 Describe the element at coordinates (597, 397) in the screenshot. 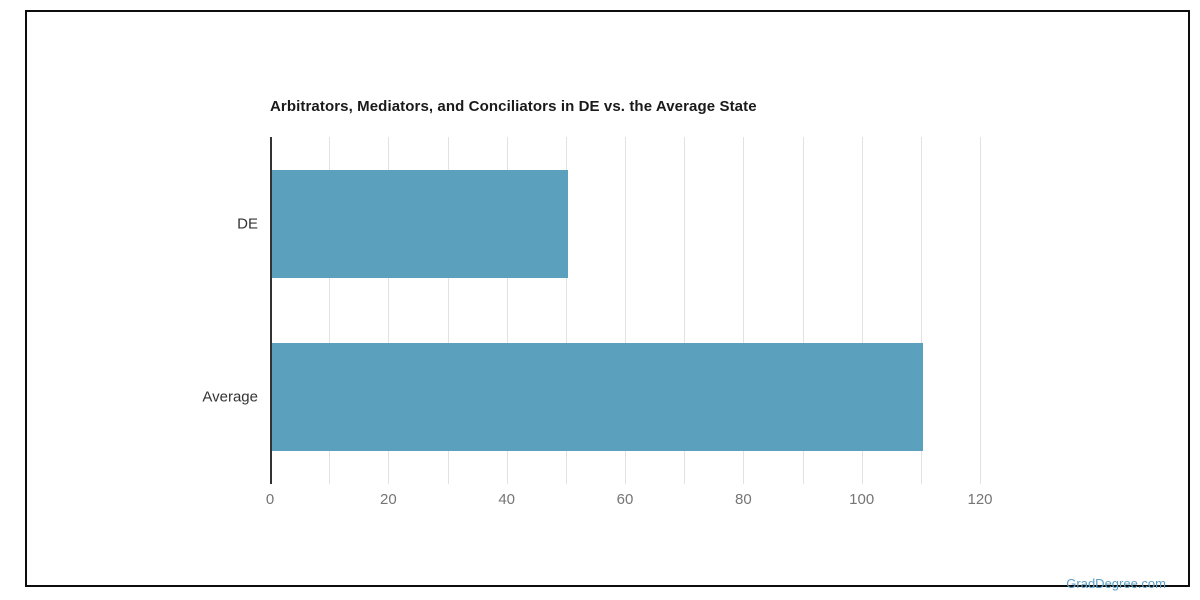

I see `bar-average` at that location.